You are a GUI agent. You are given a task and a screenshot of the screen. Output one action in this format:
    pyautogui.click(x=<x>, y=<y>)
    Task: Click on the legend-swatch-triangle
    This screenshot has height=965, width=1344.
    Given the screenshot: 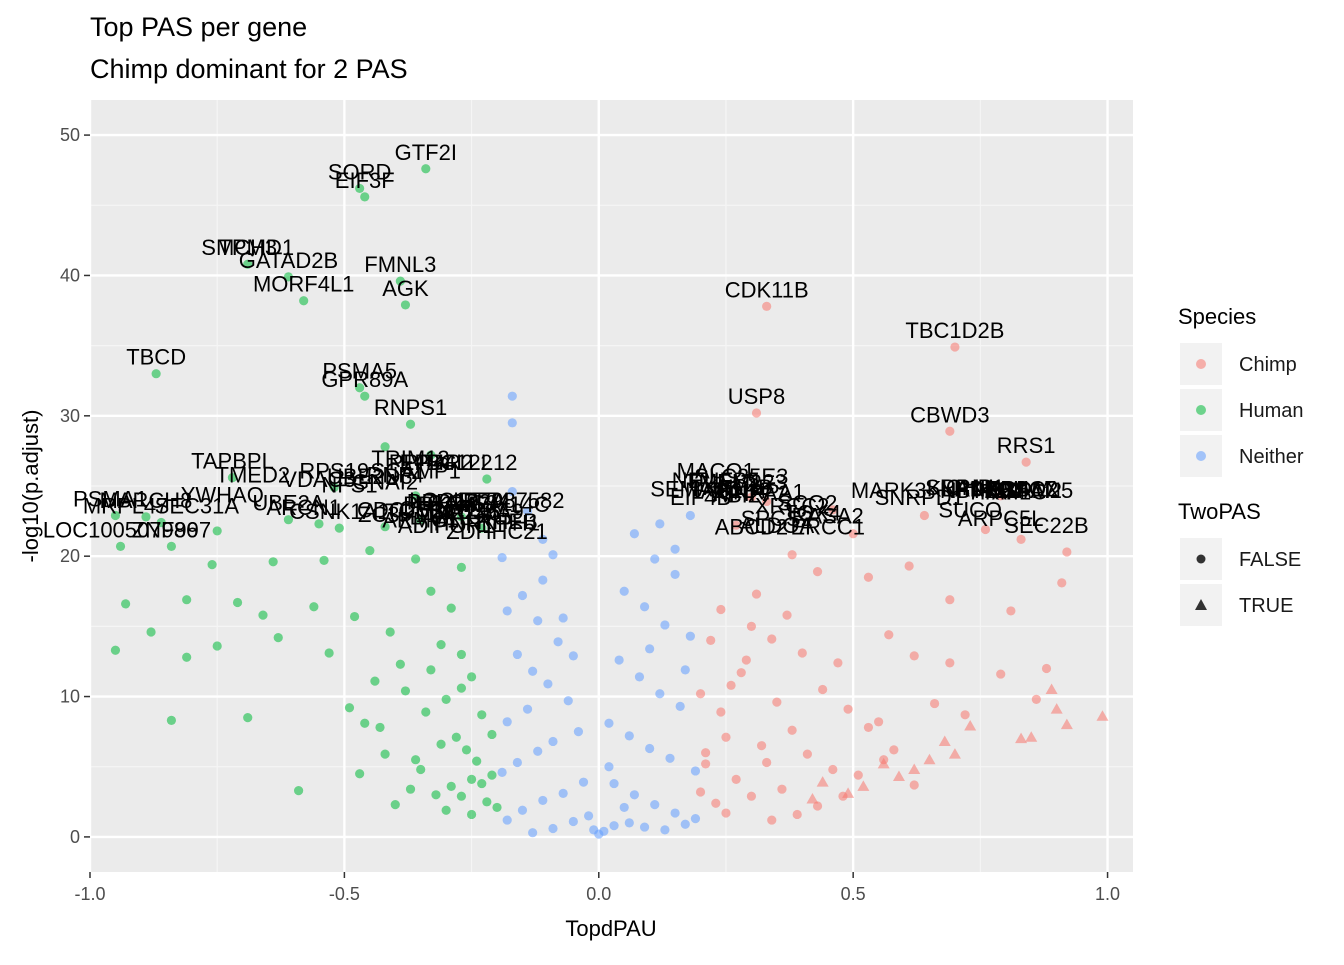 What is the action you would take?
    pyautogui.click(x=1201, y=604)
    